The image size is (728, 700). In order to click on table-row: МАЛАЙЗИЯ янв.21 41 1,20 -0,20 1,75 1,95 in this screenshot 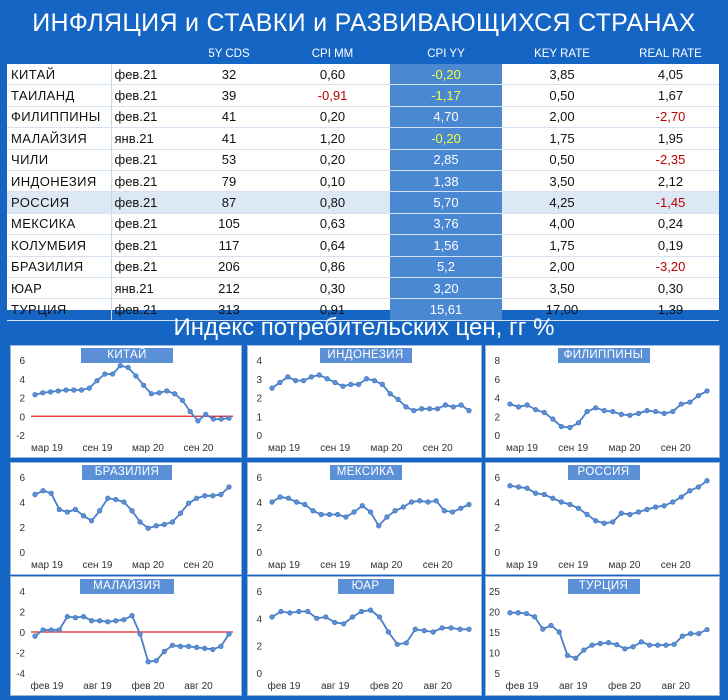, I will do `click(363, 138)`.